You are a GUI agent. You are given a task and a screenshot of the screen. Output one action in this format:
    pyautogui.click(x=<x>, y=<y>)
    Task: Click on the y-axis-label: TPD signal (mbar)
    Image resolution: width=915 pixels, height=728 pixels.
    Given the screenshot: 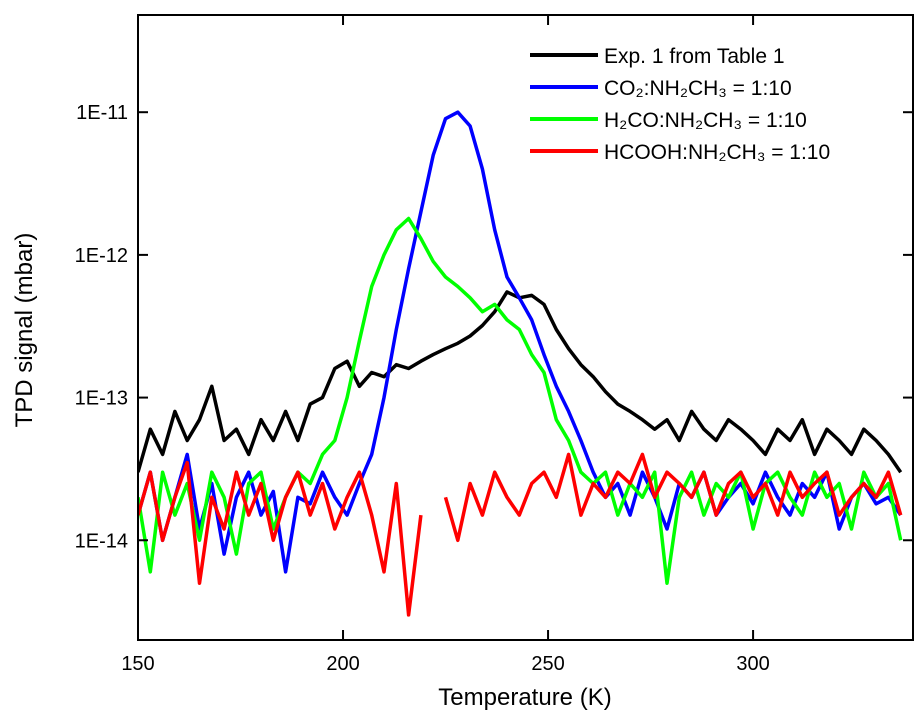 What is the action you would take?
    pyautogui.click(x=24, y=330)
    